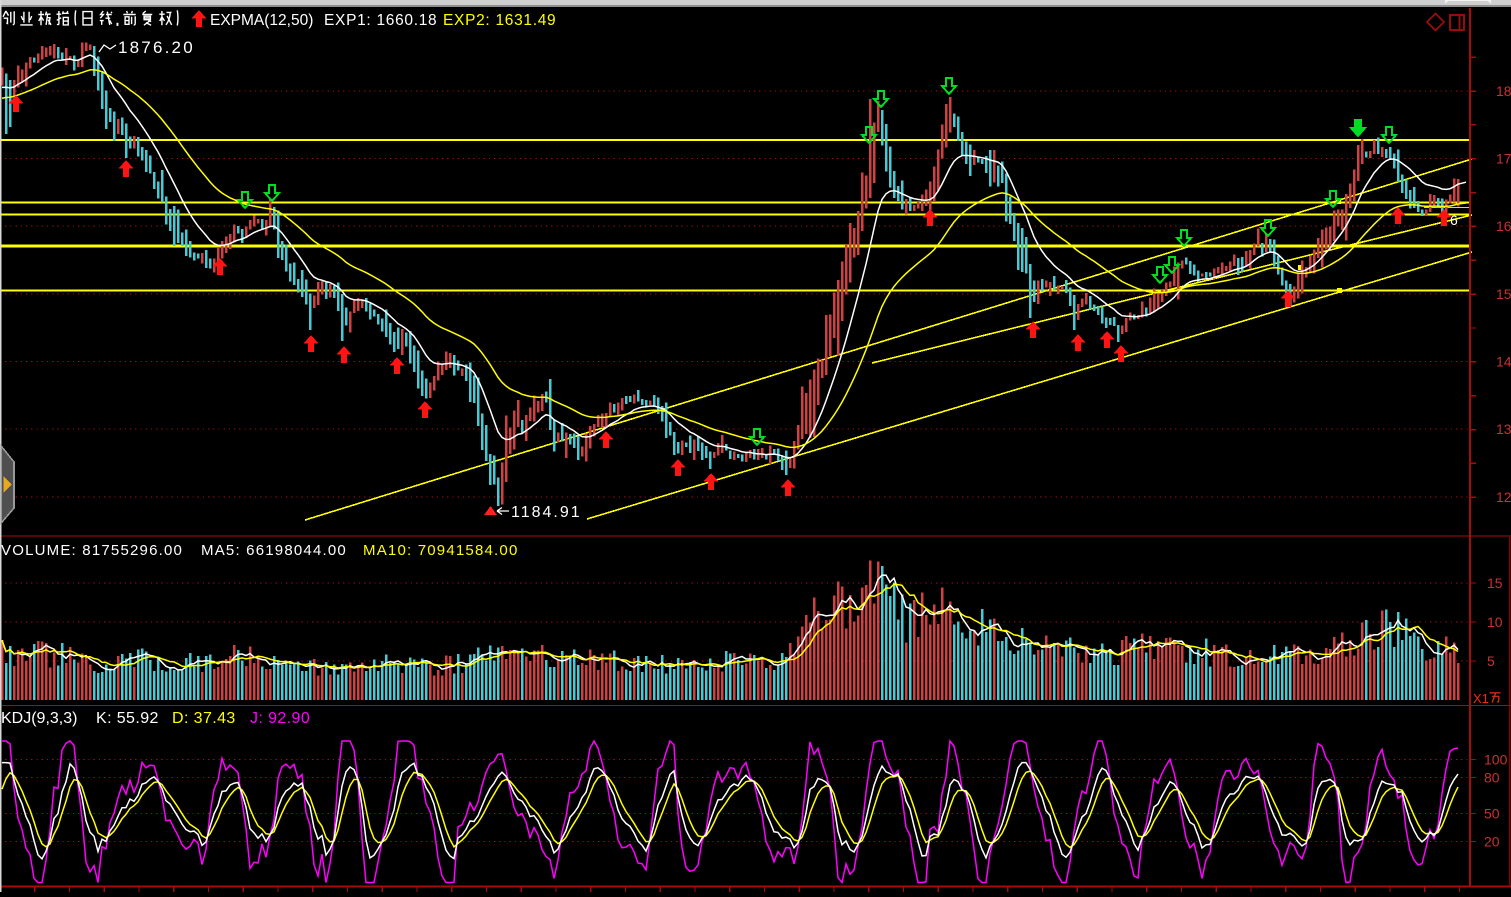 The image size is (1511, 897). I want to click on svg-text: 10, so click(1495, 622).